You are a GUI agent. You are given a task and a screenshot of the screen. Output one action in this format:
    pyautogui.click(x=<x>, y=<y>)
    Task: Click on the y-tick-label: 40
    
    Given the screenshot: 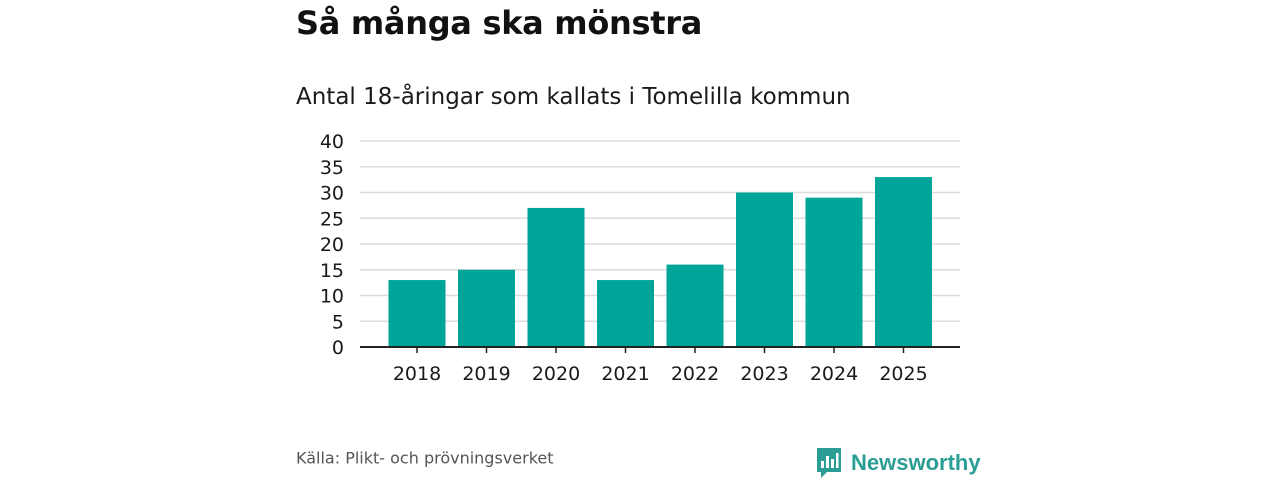 What is the action you would take?
    pyautogui.click(x=332, y=142)
    